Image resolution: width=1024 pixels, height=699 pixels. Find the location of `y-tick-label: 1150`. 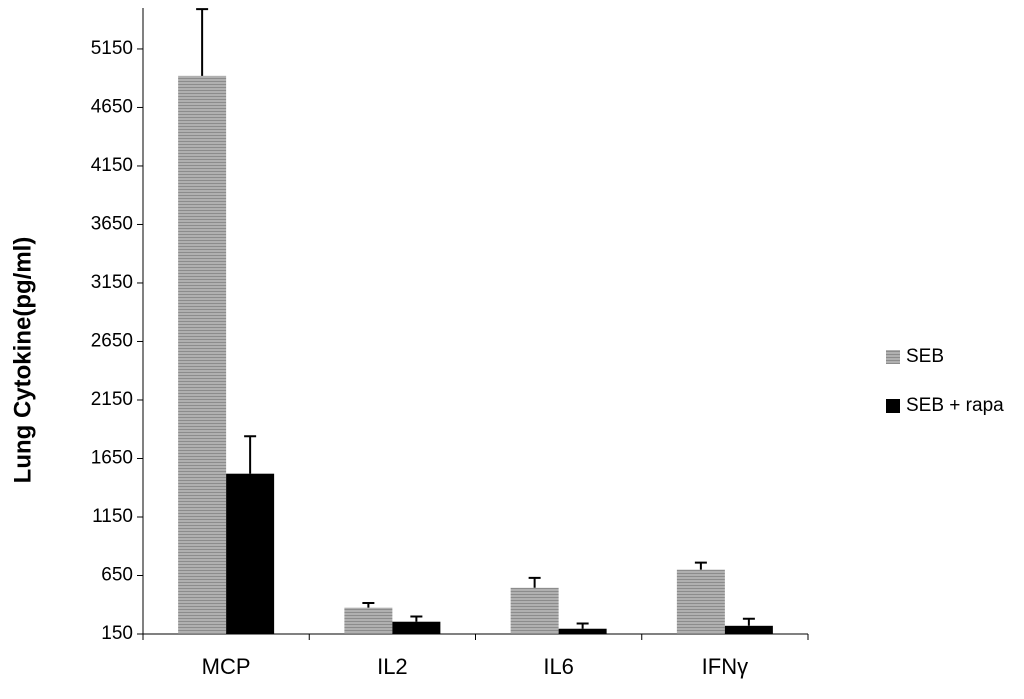

y-tick-label: 1150 is located at coordinates (112, 516).